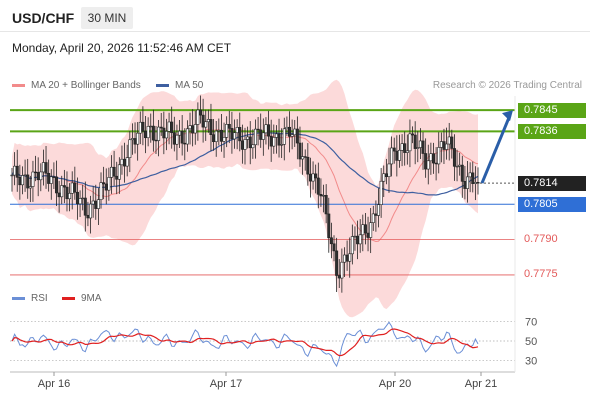  What do you see at coordinates (226, 384) in the screenshot?
I see `x-tick-label: Apr 17` at bounding box center [226, 384].